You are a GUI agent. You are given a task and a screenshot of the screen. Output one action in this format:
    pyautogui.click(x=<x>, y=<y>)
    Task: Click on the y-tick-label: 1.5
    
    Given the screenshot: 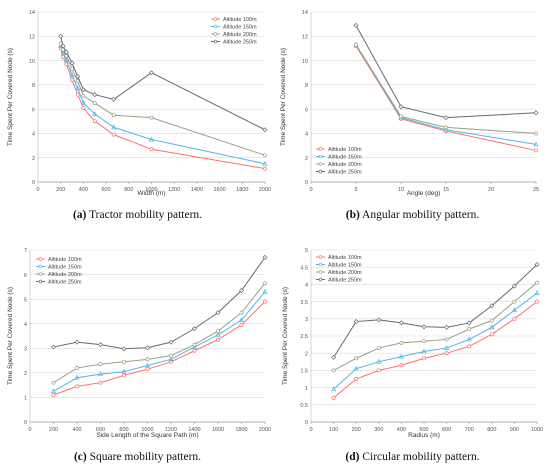 What is the action you would take?
    pyautogui.click(x=304, y=372)
    